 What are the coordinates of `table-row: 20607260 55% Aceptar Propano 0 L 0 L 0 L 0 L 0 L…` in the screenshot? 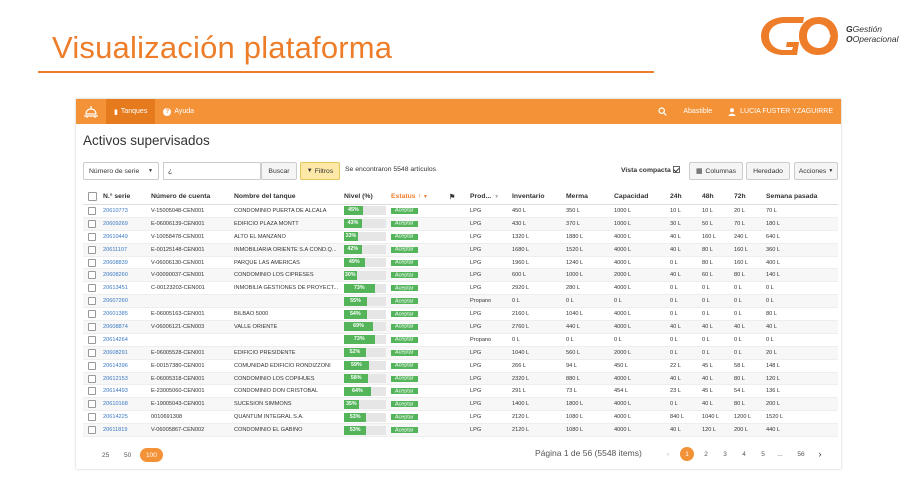 It's located at (460, 302).